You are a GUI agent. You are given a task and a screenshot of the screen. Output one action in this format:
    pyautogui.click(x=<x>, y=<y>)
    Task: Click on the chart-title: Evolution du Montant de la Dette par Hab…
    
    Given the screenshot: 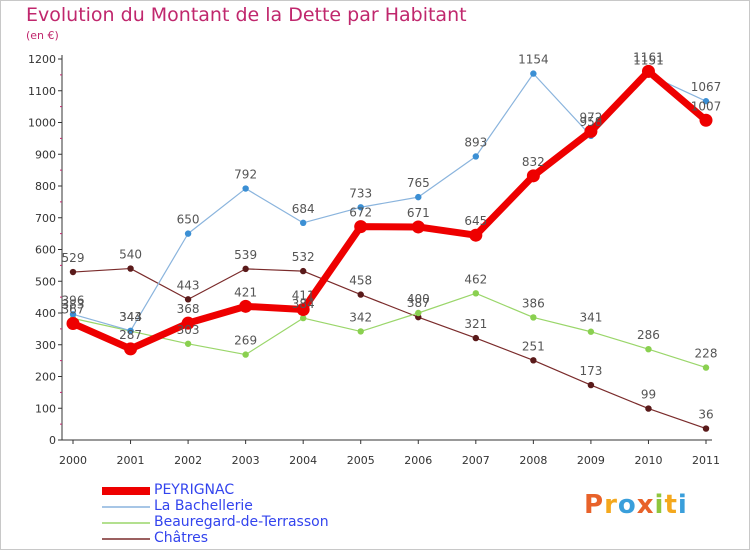 What is the action you would take?
    pyautogui.click(x=246, y=15)
    